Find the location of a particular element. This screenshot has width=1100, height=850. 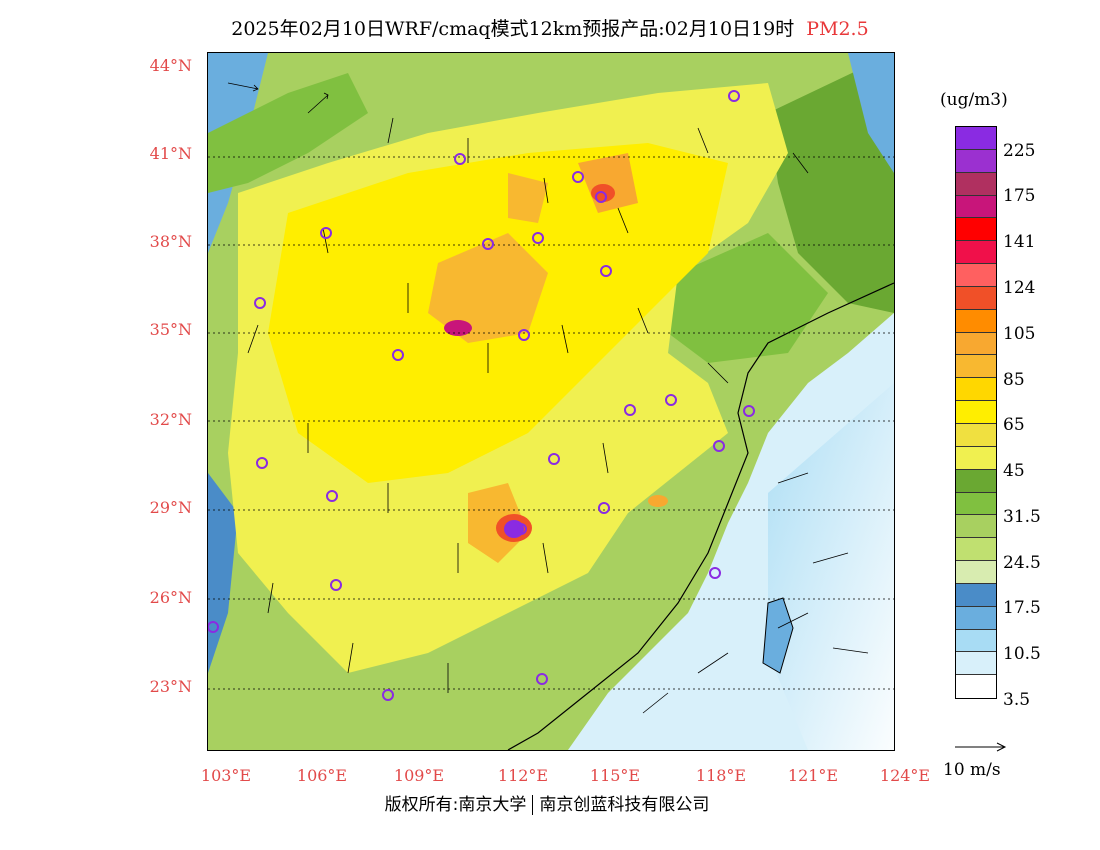

lat-label: 23°N is located at coordinates (170, 686).